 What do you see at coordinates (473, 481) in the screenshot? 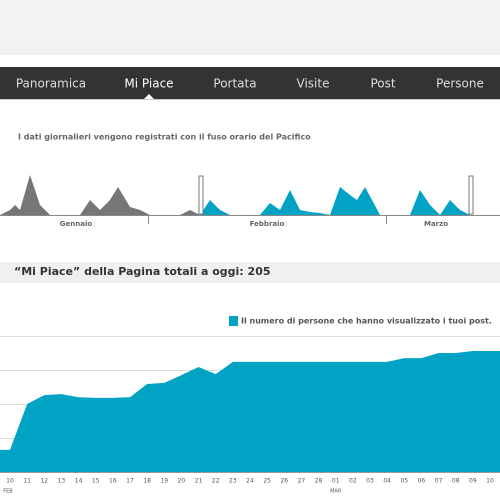
I see `x-tick-label: 09` at bounding box center [473, 481].